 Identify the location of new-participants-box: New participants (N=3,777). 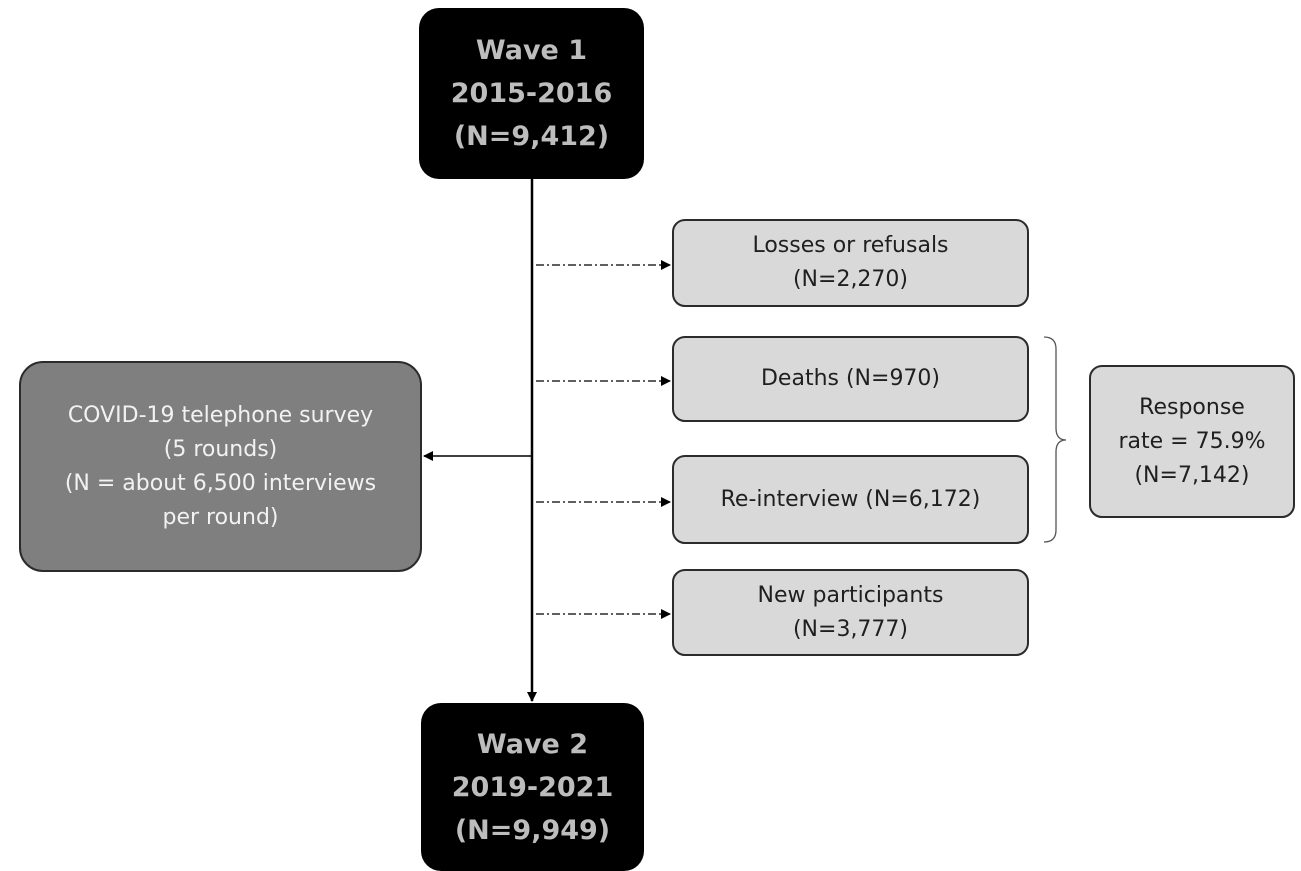
(850, 612).